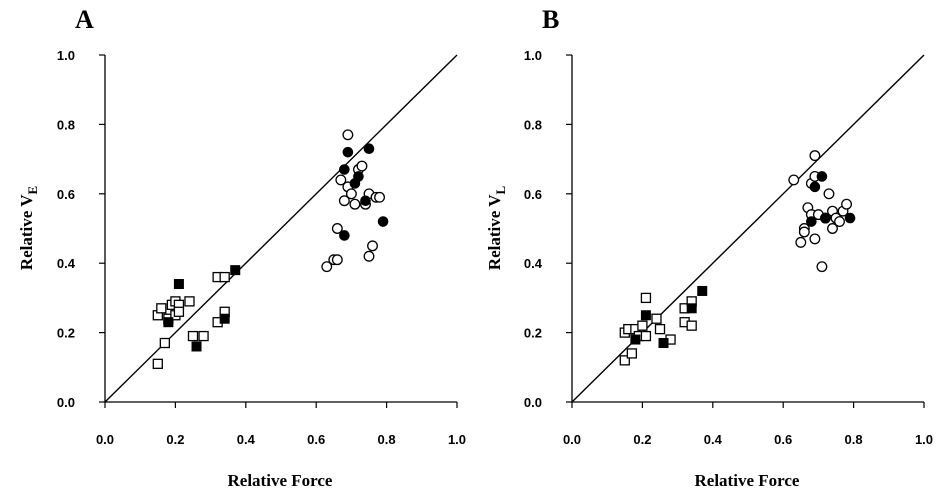  Describe the element at coordinates (550, 19) in the screenshot. I see `panel-label: B` at that location.